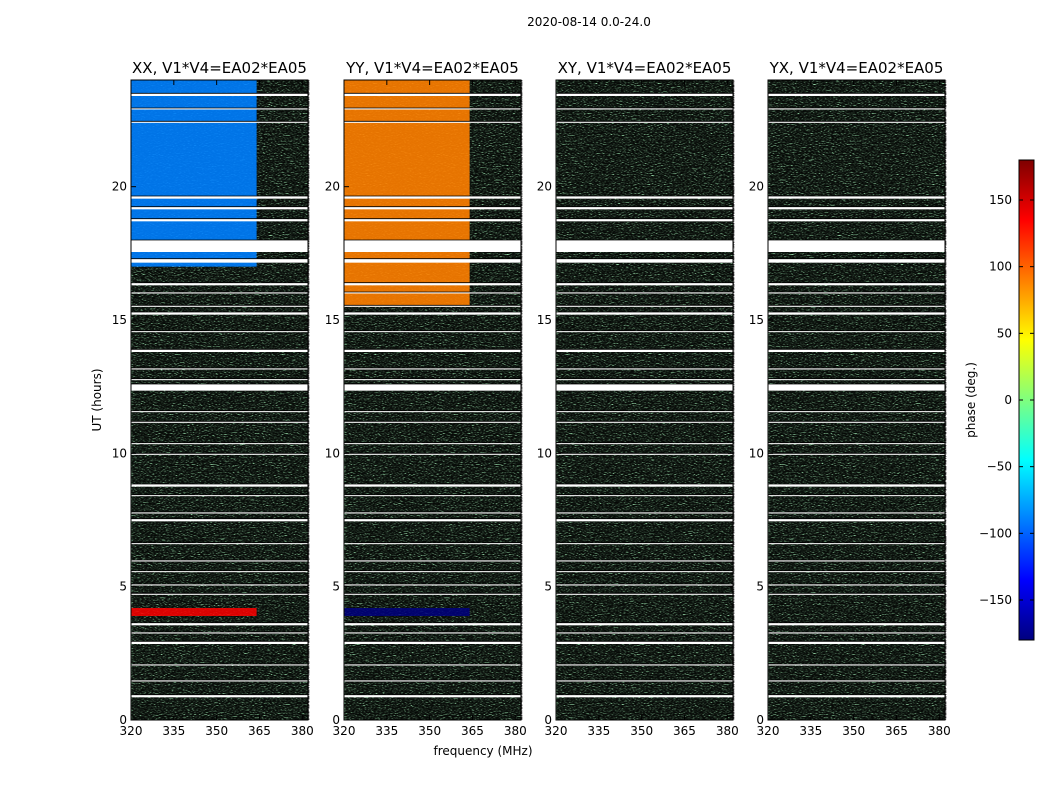 The image size is (1050, 800). Describe the element at coordinates (995, 533) in the screenshot. I see `colorbar-tick-label: −100` at that location.